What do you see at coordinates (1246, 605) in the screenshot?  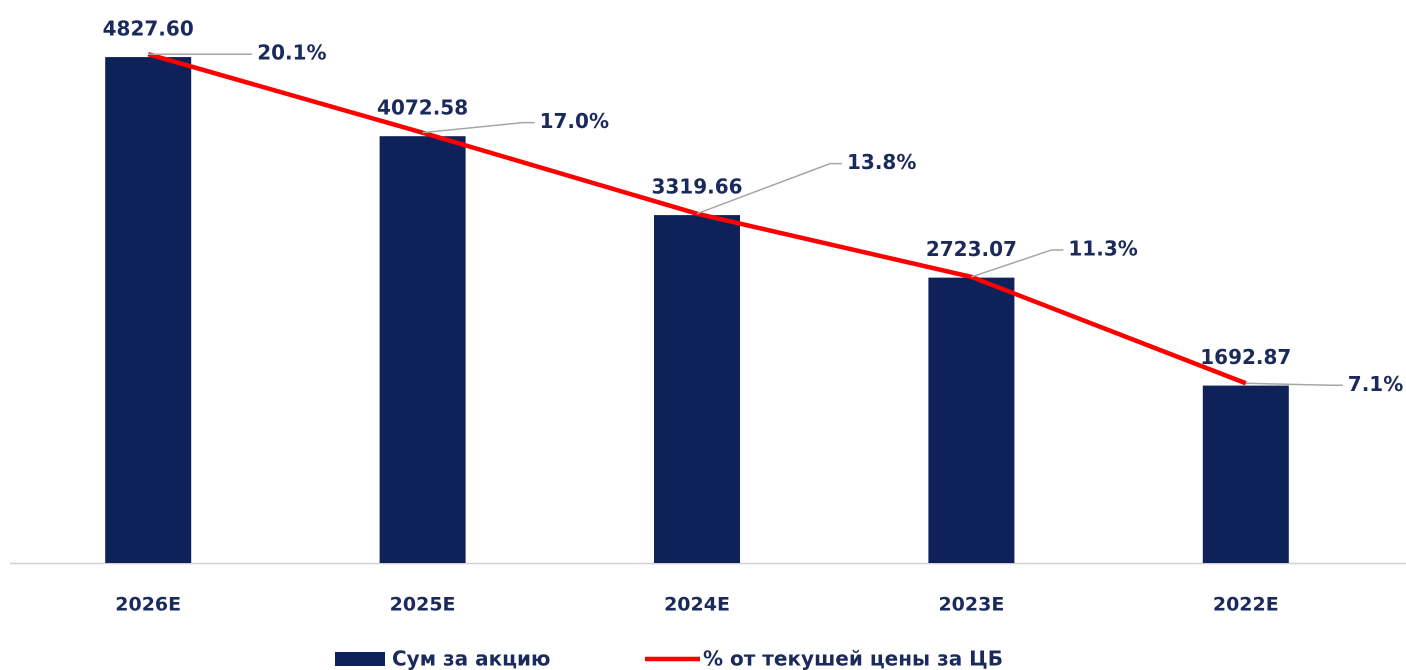 I see `x-tick-label: 2022E` at bounding box center [1246, 605].